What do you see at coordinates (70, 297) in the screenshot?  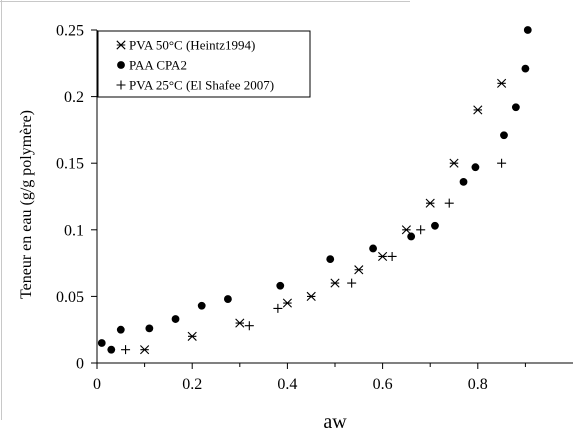 I see `y-tick-label: 0.05` at bounding box center [70, 297].